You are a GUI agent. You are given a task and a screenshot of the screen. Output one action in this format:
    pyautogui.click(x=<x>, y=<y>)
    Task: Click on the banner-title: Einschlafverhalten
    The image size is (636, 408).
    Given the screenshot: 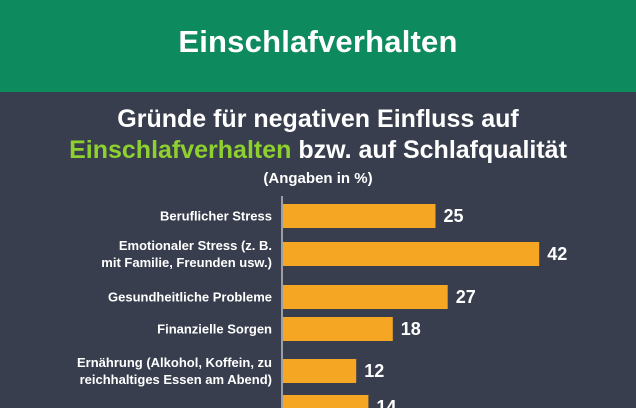 What is the action you would take?
    pyautogui.click(x=318, y=41)
    